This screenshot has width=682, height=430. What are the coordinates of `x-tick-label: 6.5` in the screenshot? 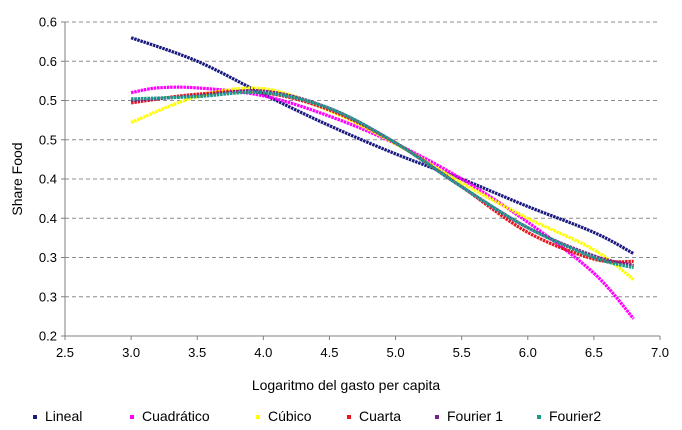 It's located at (594, 352).